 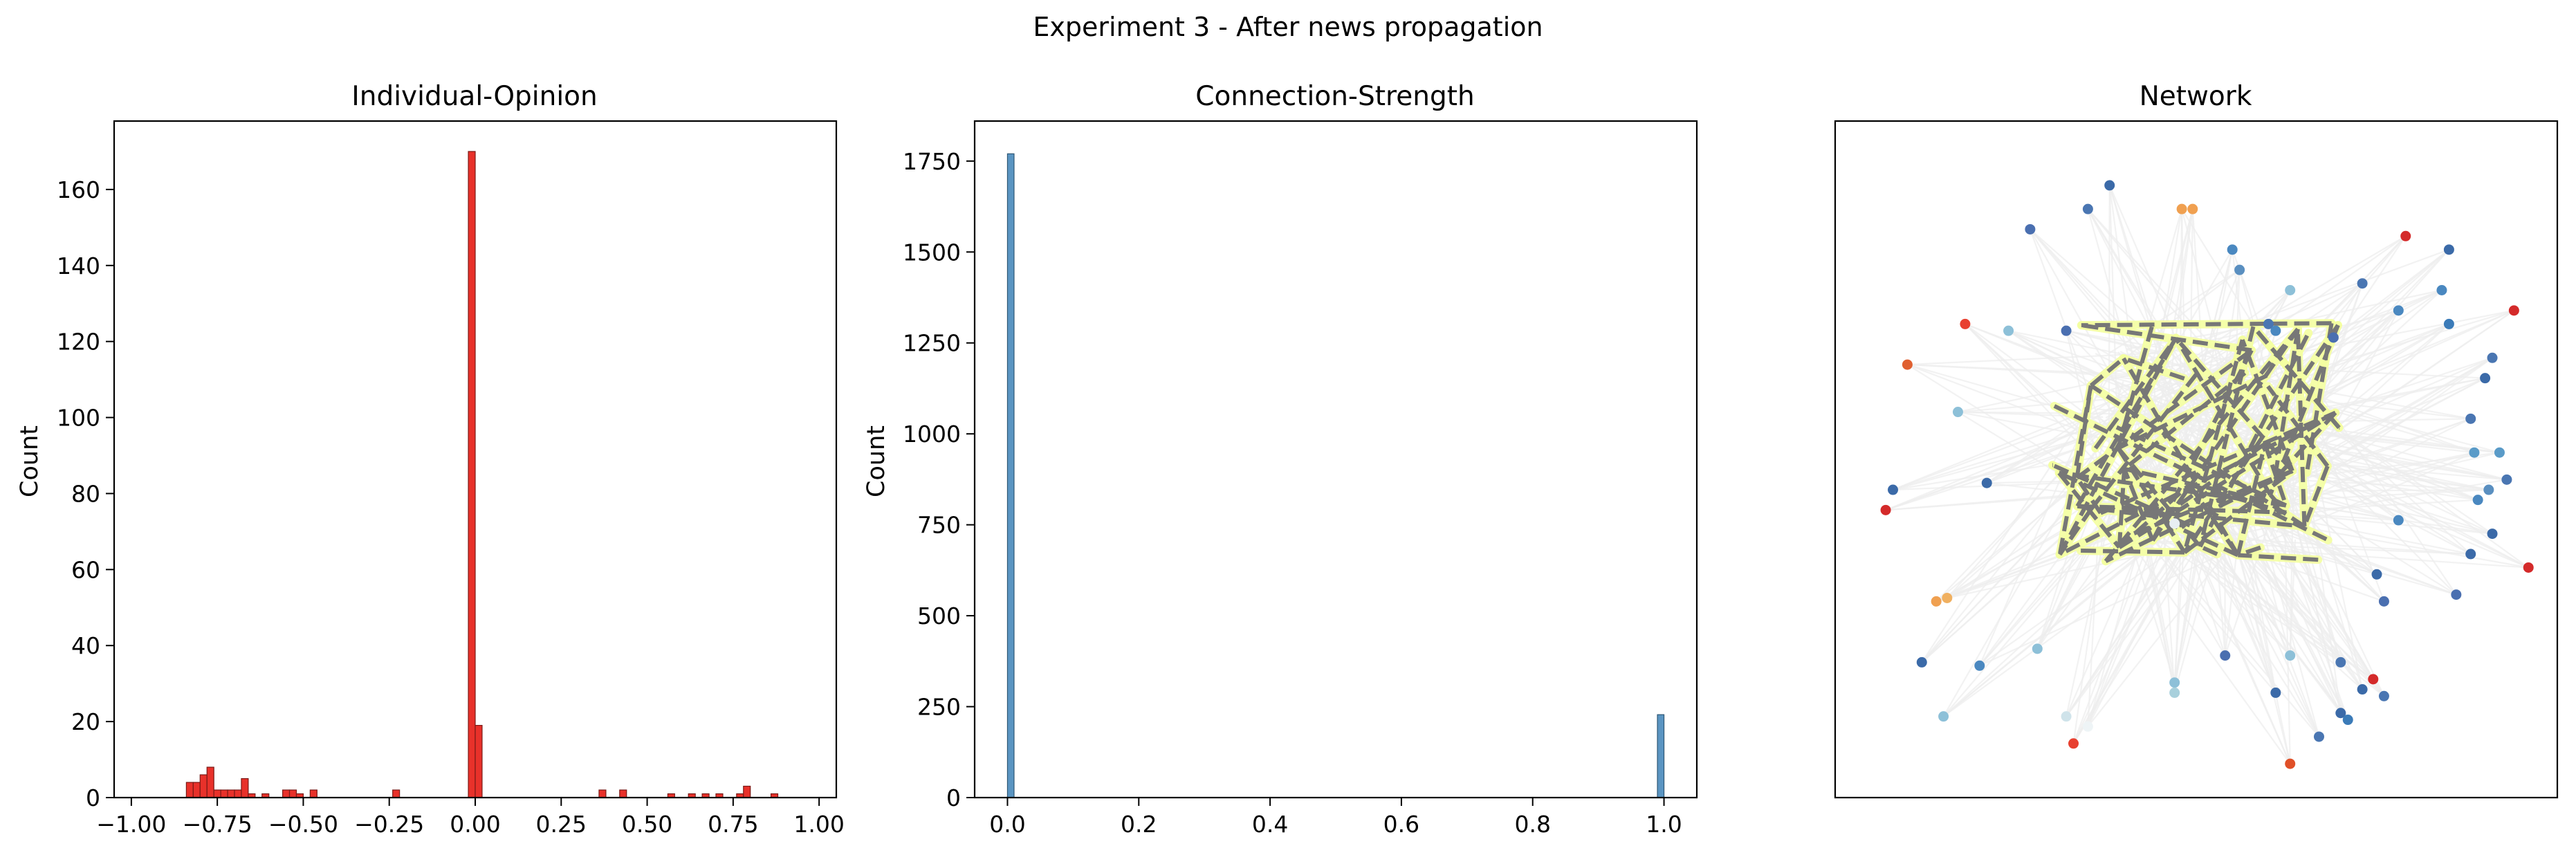 I want to click on strength-y-tick-label: 750, so click(x=939, y=525).